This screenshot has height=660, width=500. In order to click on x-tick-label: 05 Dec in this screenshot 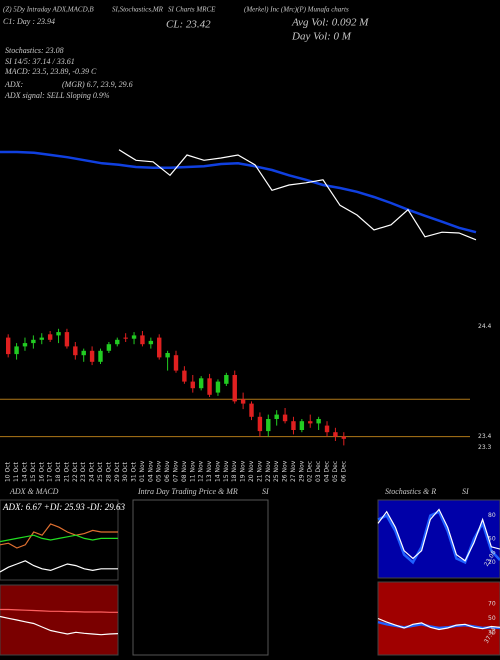, I will do `click(335, 471)`.